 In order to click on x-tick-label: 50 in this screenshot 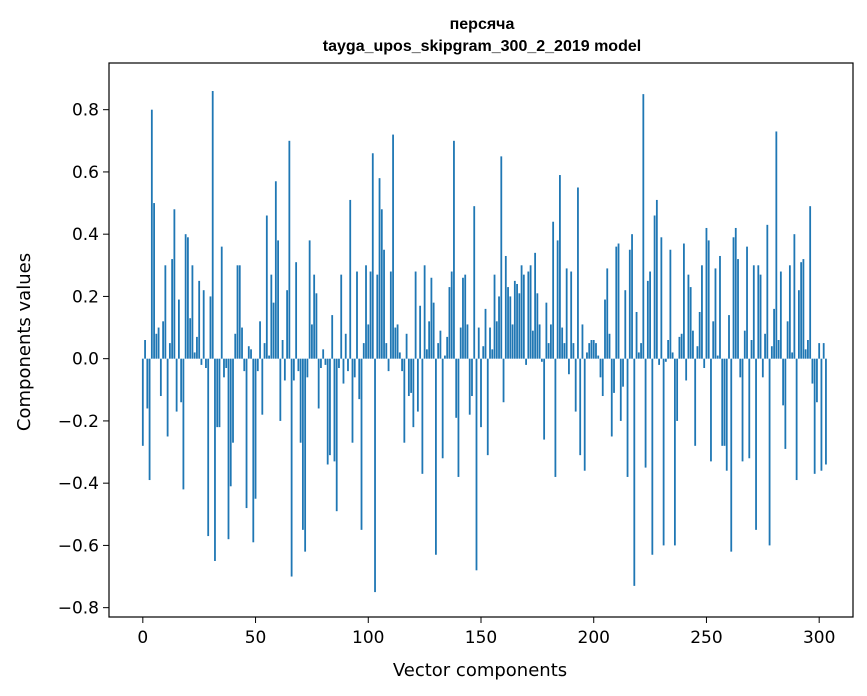, I will do `click(256, 638)`.